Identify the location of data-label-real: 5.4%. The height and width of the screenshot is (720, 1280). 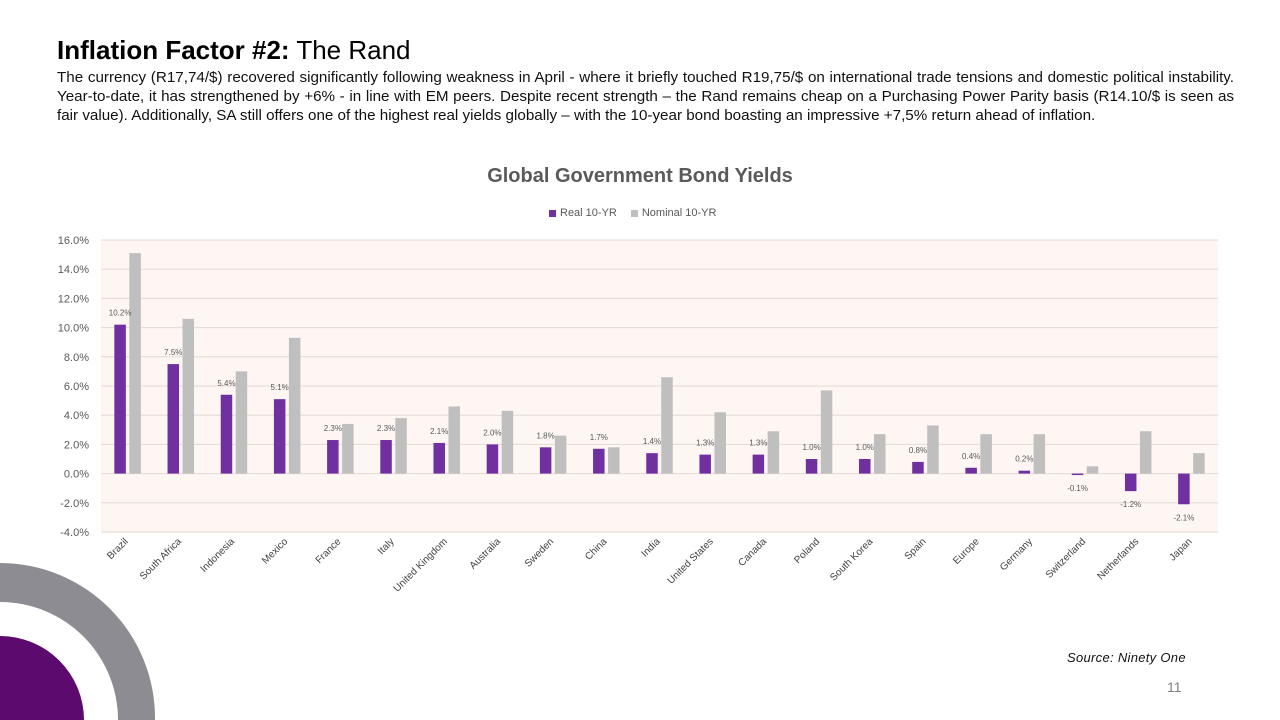
(226, 383).